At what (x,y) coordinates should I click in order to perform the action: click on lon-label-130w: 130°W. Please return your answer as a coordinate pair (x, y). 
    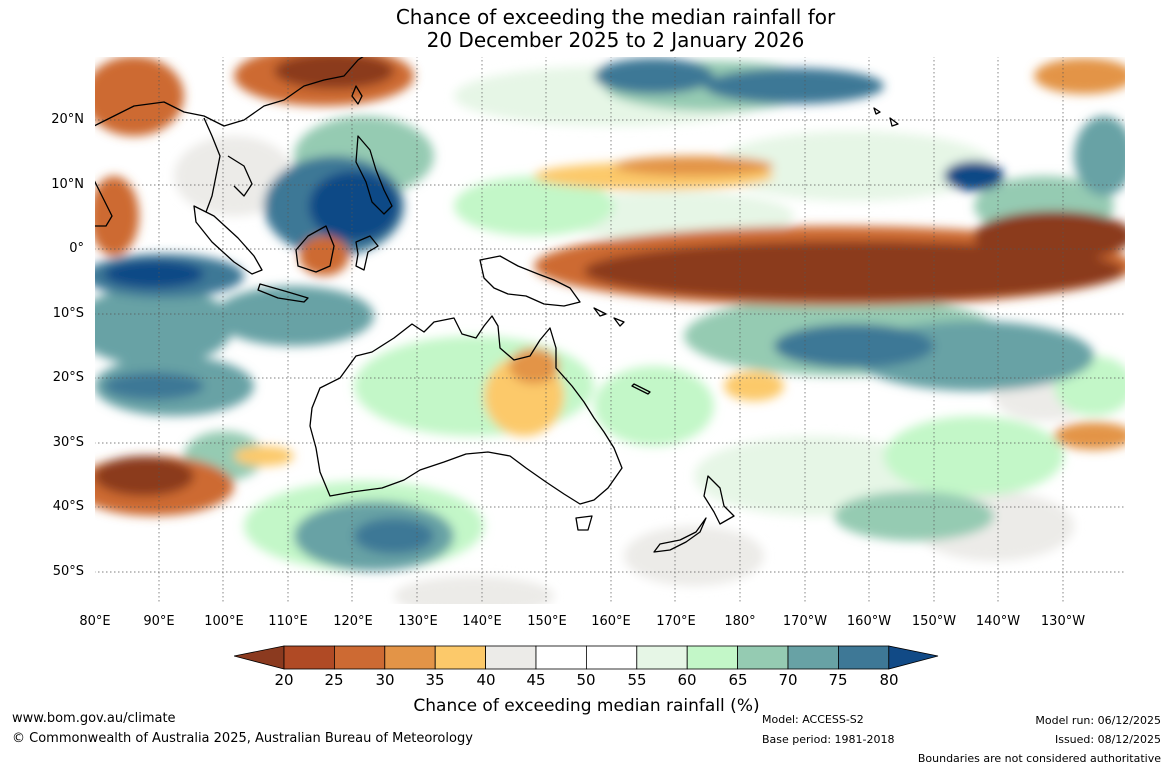
    Looking at the image, I should click on (1063, 621).